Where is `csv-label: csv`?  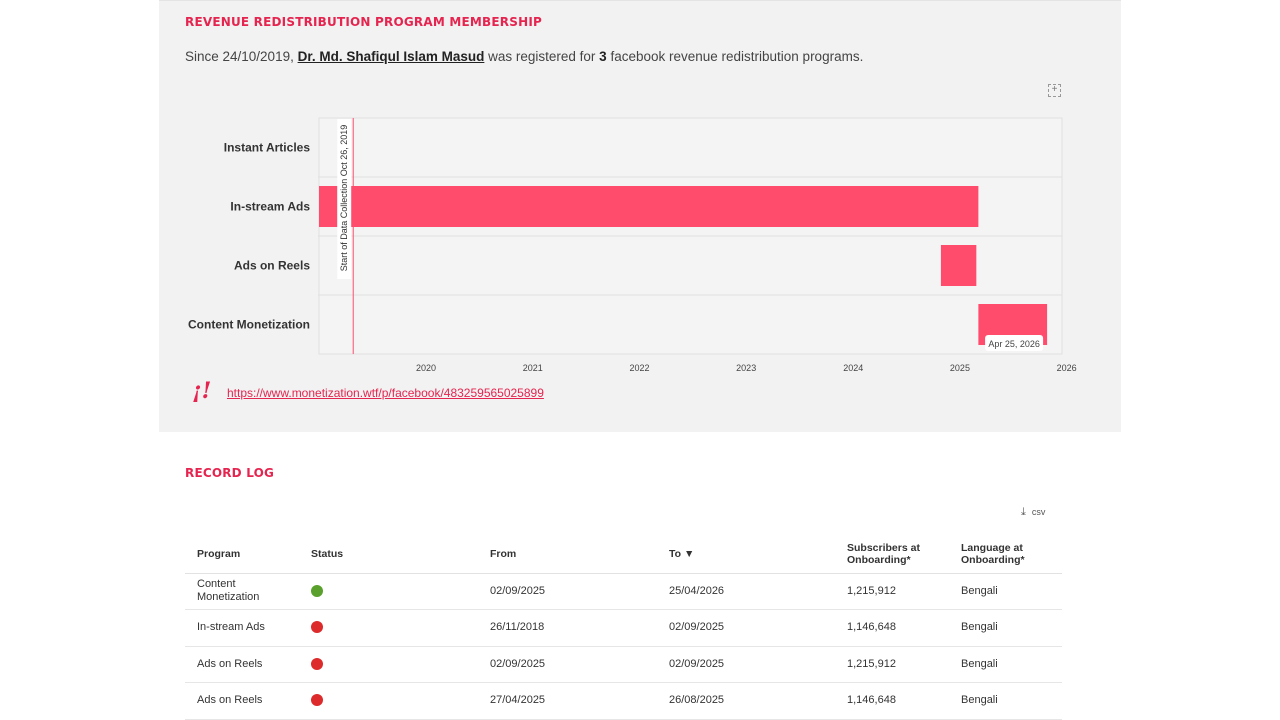 csv-label: csv is located at coordinates (1038, 512).